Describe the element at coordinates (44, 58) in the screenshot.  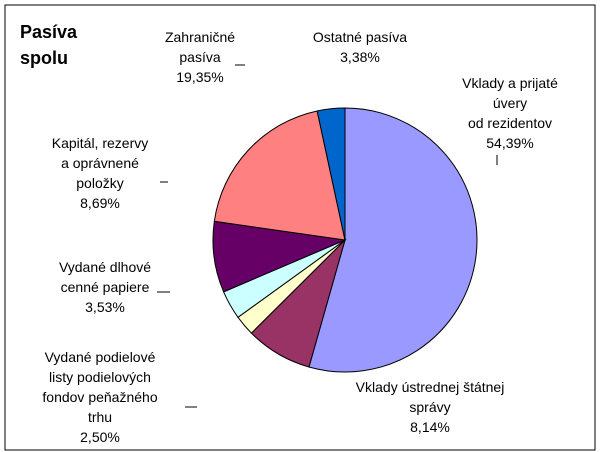
I see `chart-title: spolu` at that location.